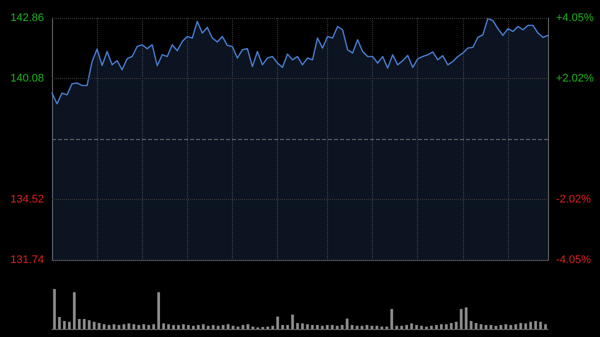 This screenshot has width=600, height=337. Describe the element at coordinates (27, 18) in the screenshot. I see `y-tick-label: 142.86` at that location.